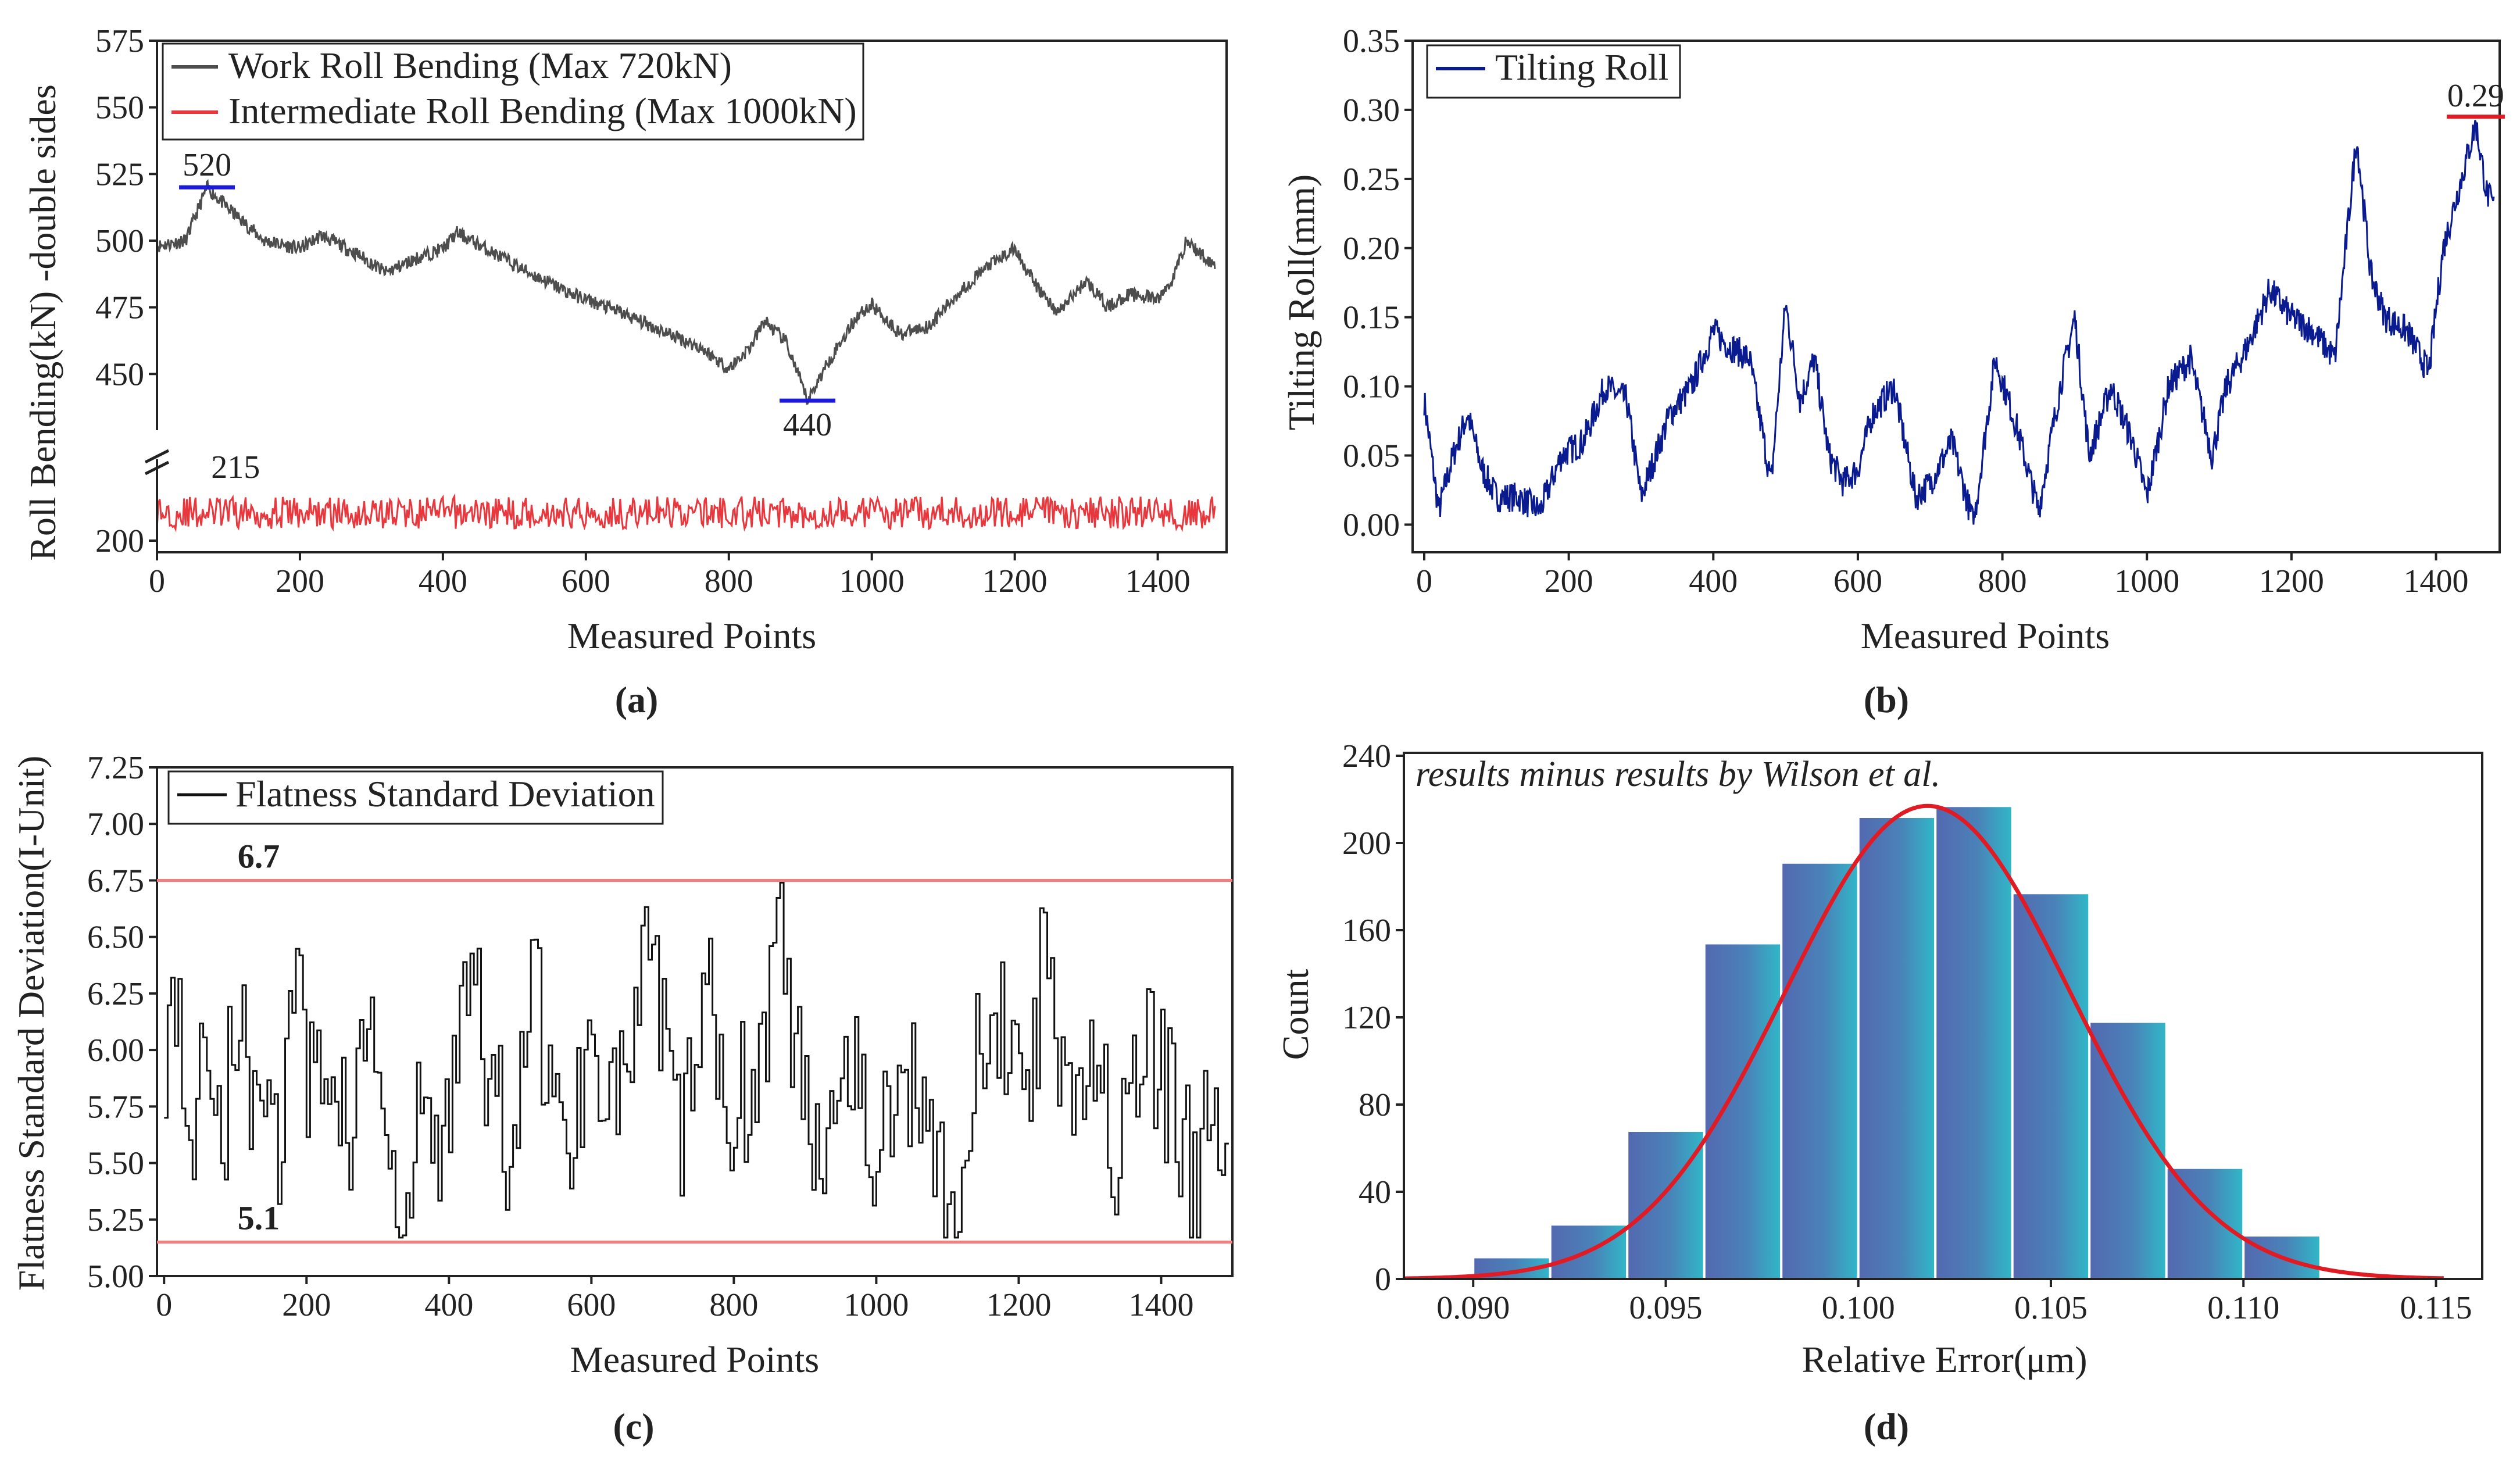 This screenshot has height=1465, width=2520. Describe the element at coordinates (1371, 387) in the screenshot. I see `panel-b-ytick-label: 0.10` at that location.